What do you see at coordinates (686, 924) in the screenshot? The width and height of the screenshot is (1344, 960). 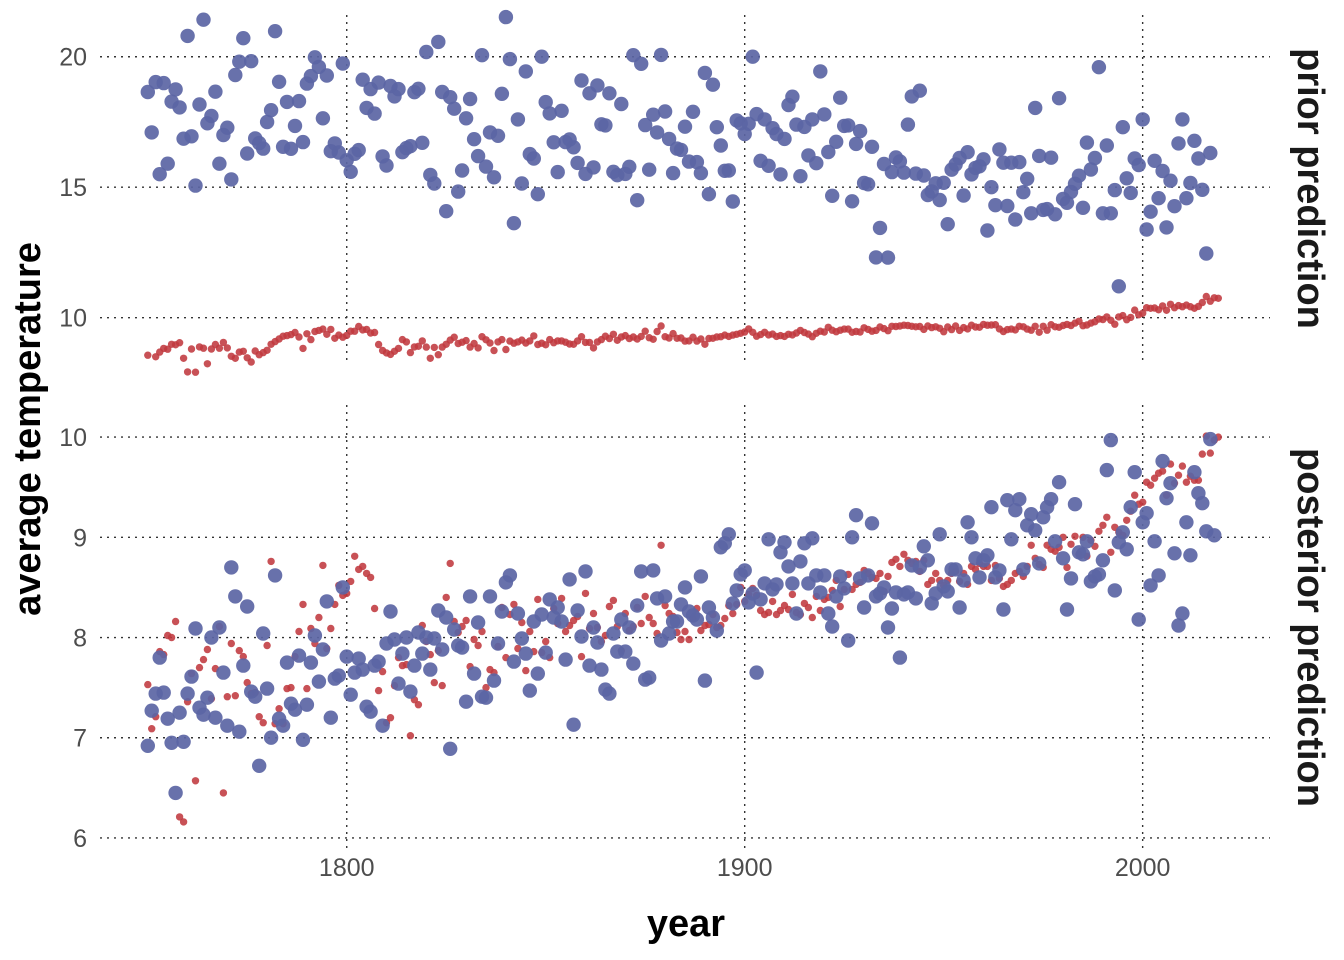 I see `x-axis-title: year` at bounding box center [686, 924].